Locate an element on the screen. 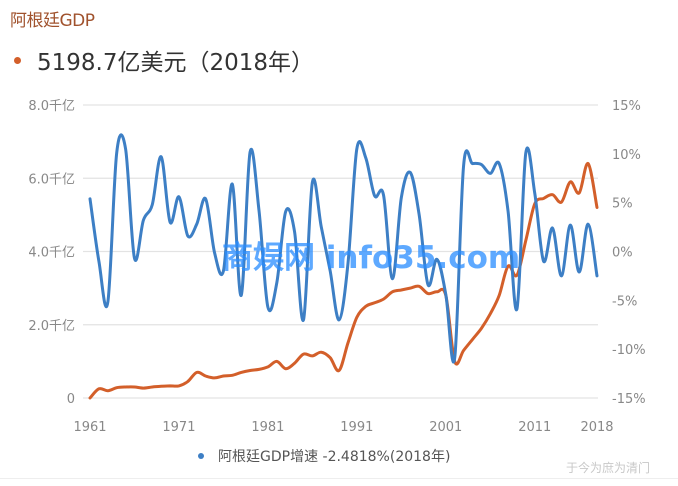  svg-text: -10% is located at coordinates (629, 350).